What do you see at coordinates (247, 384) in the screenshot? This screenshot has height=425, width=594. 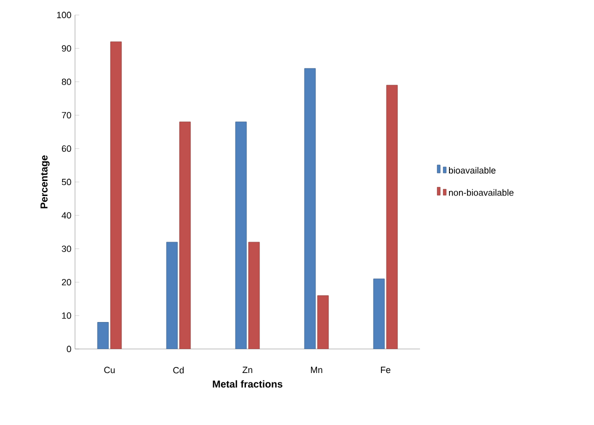 I see `x-axis-title: Metal fractions` at bounding box center [247, 384].